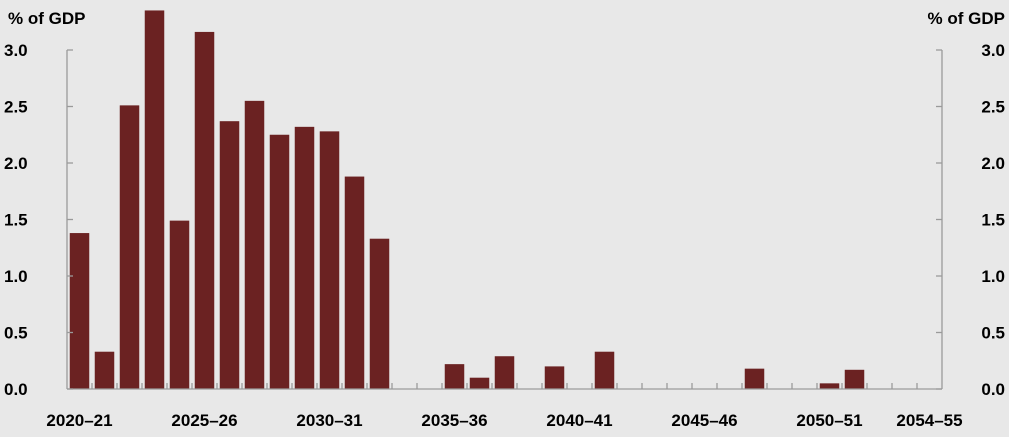  I want to click on x-tick-label: 2040–41, so click(579, 420).